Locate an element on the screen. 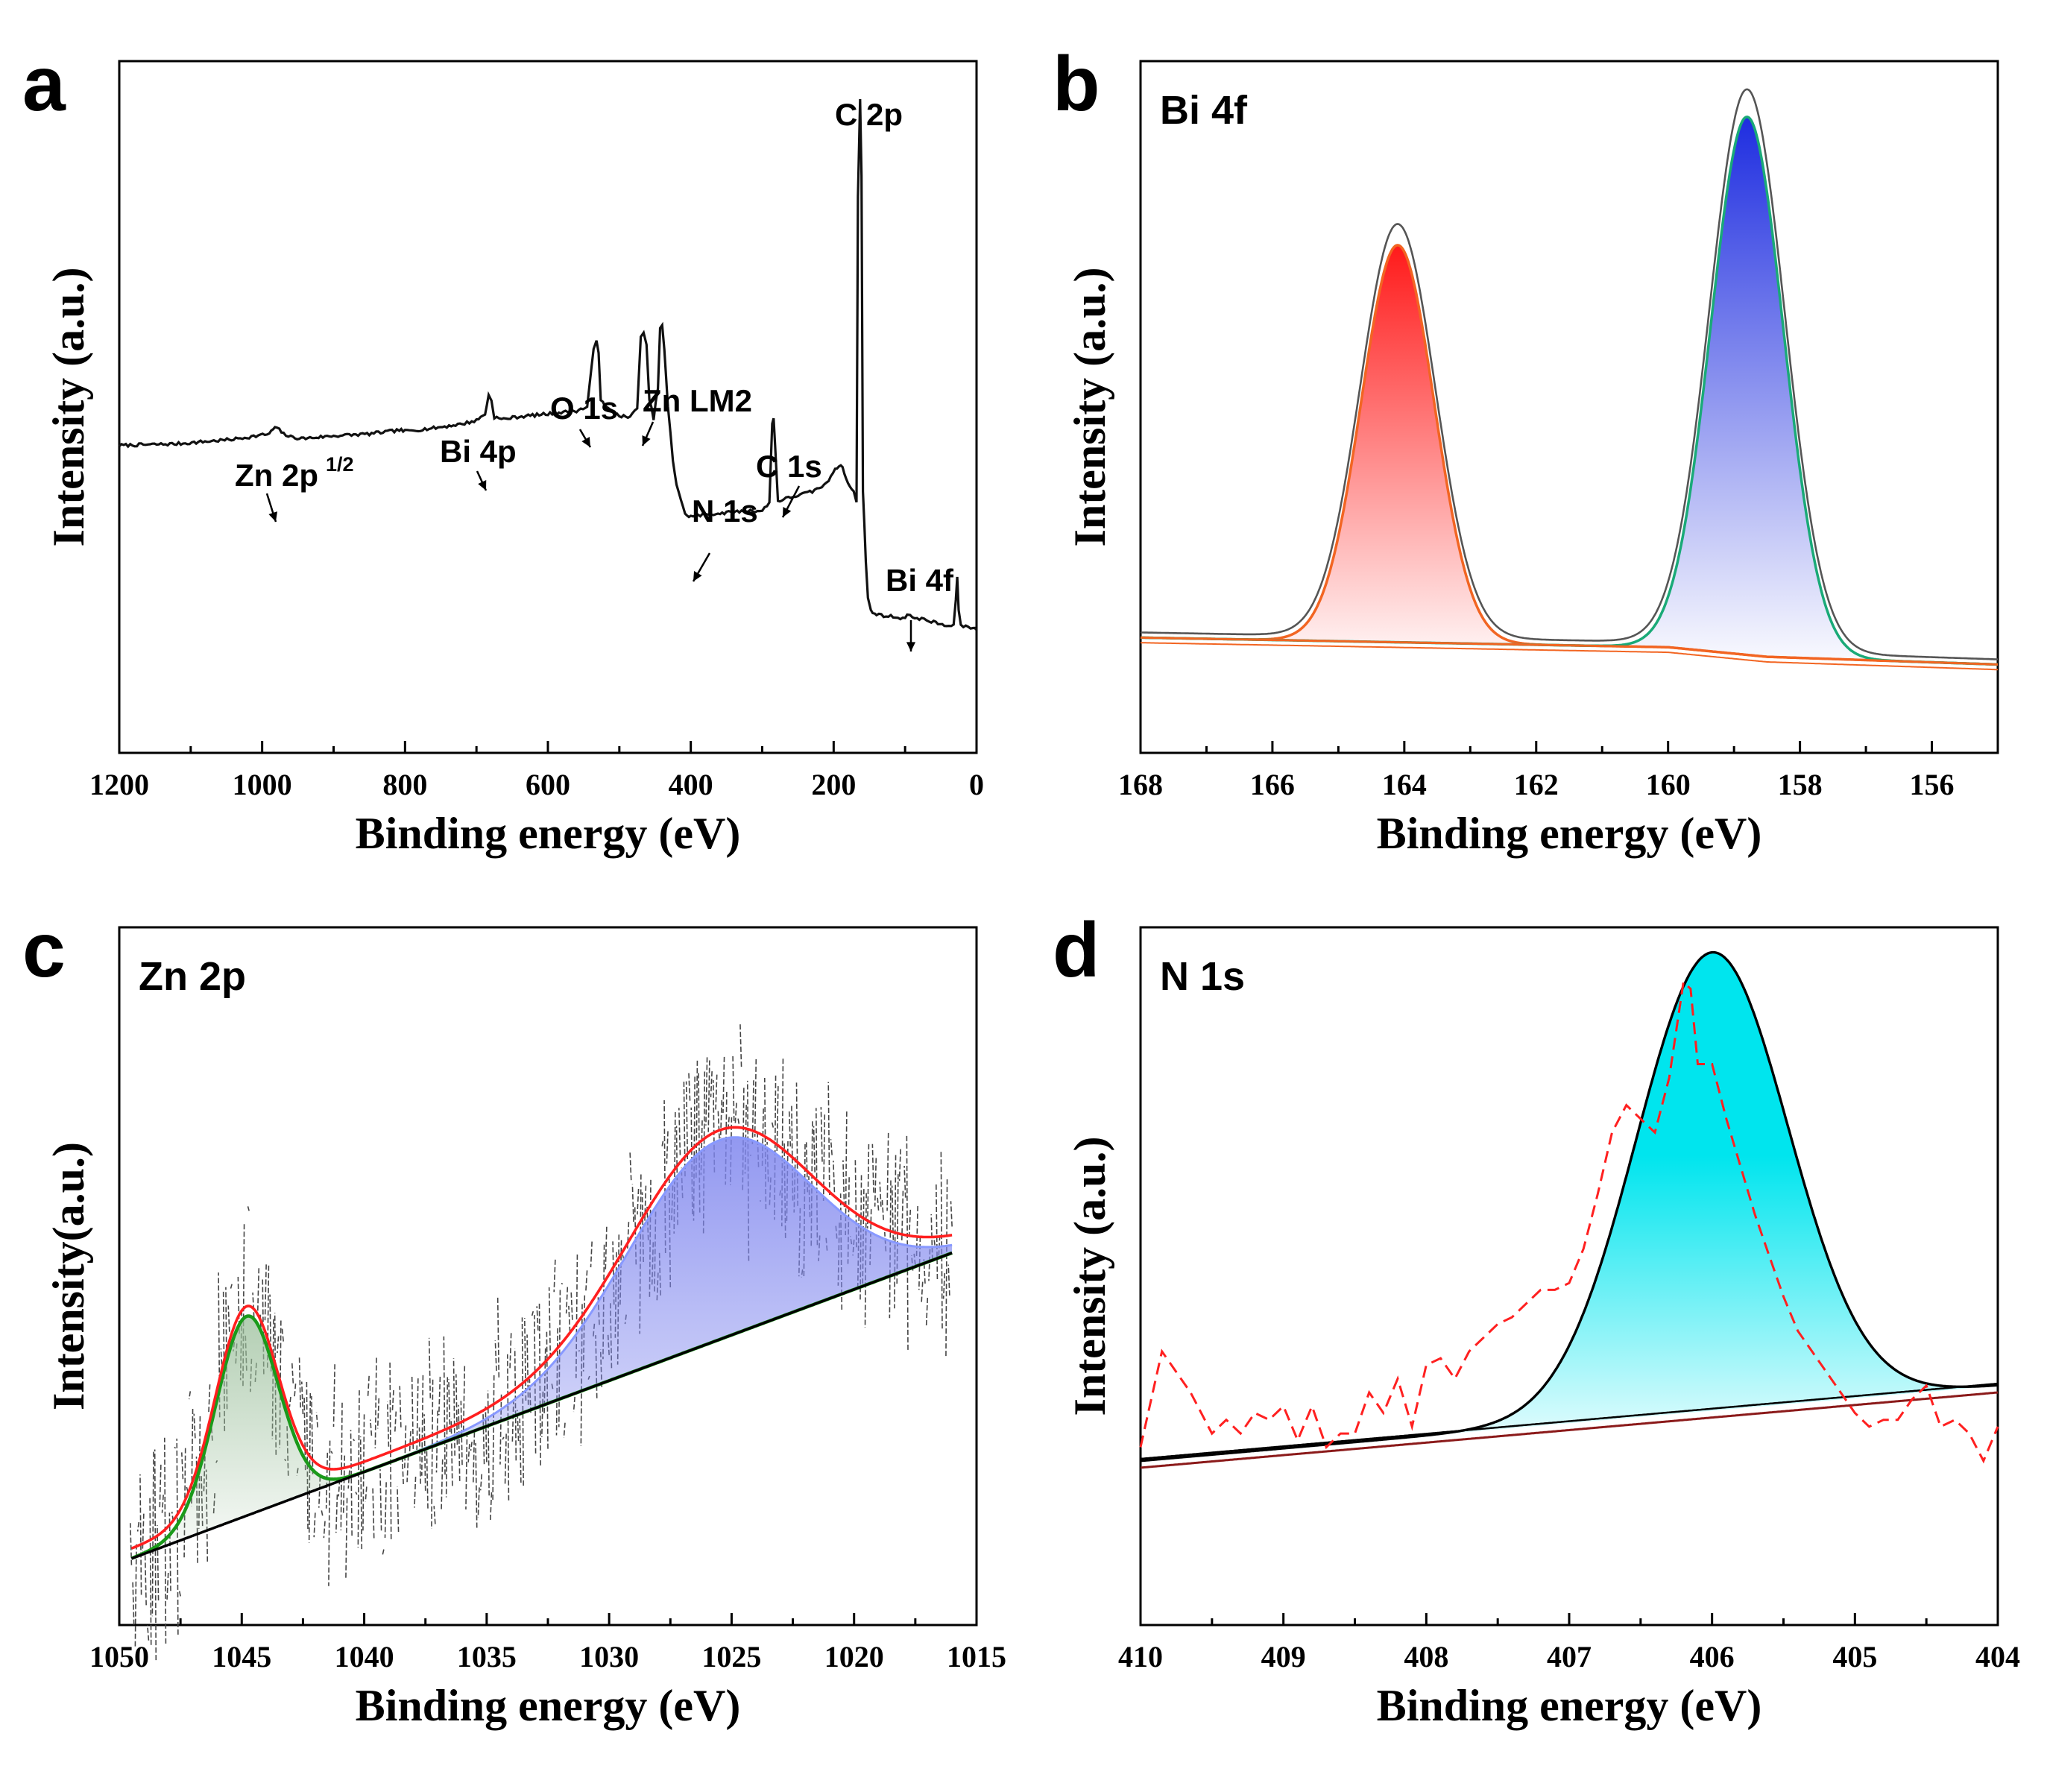 Image resolution: width=2047 pixels, height=1792 pixels. bi-4f7-2-fit-peak-line is located at coordinates (1569, 455).